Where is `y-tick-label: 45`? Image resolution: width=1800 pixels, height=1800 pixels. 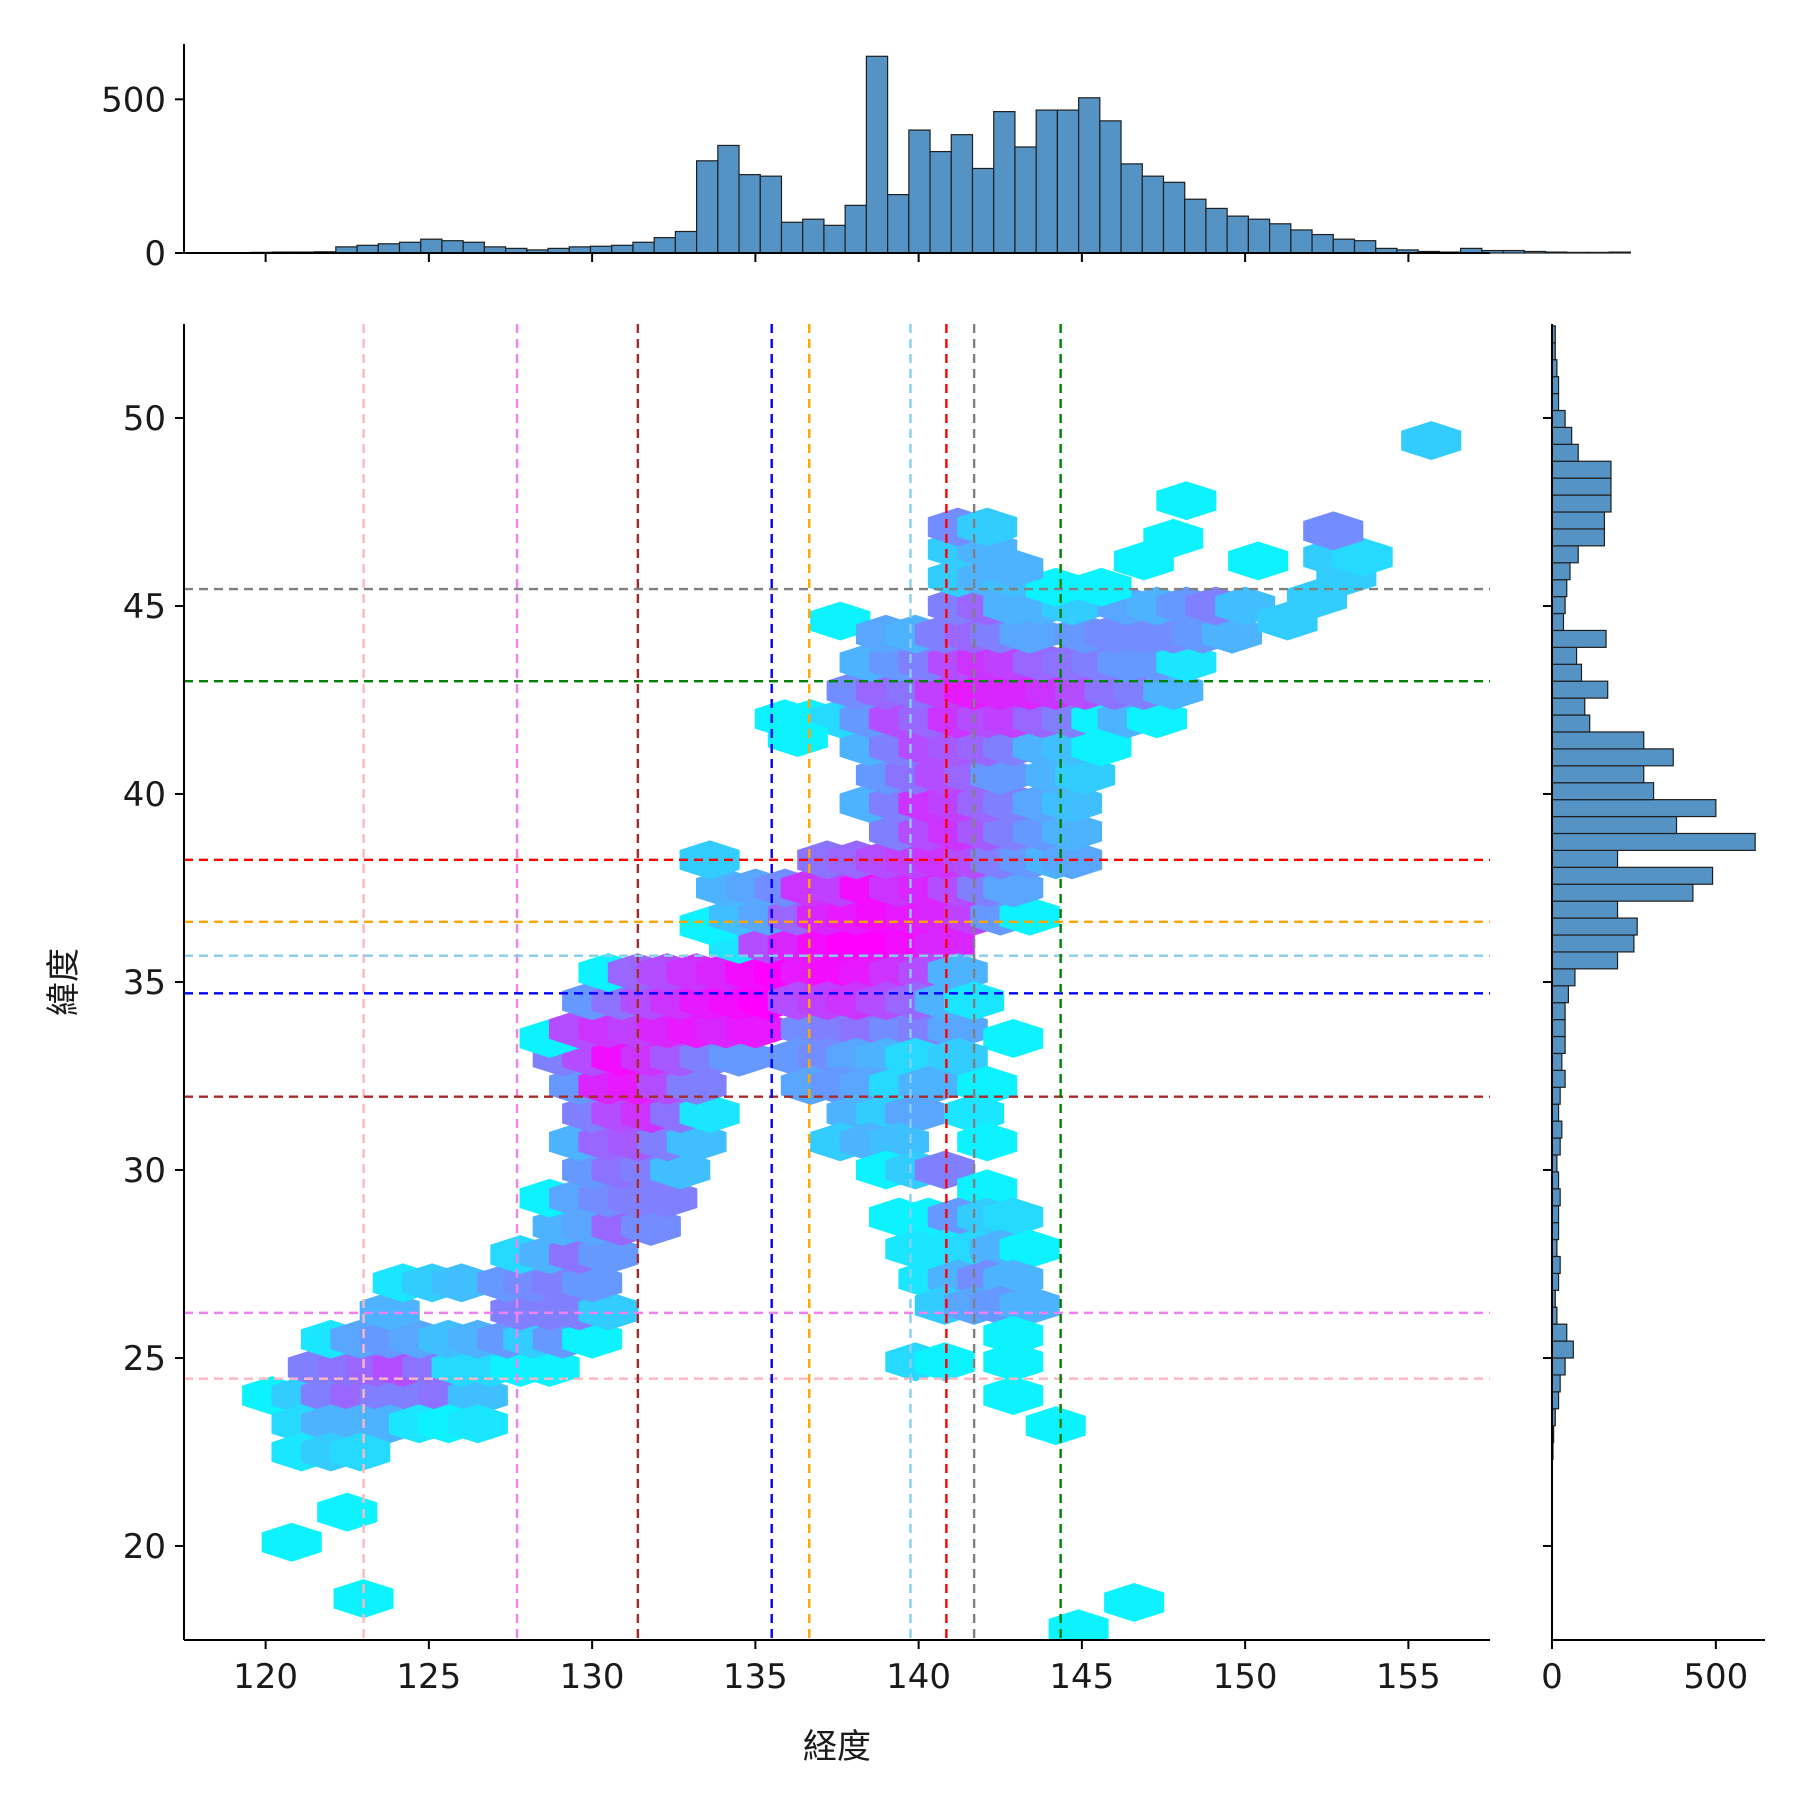
y-tick-label: 45 is located at coordinates (144, 607).